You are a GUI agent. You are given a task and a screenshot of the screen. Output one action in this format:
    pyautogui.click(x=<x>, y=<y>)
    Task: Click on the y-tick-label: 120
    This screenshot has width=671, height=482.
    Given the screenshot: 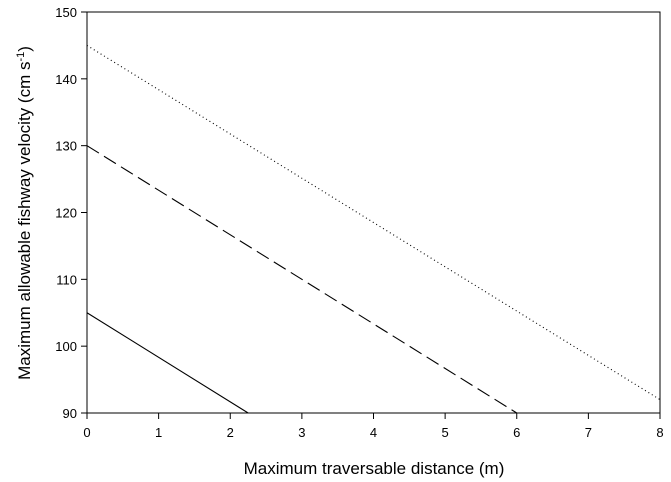 What is the action you would take?
    pyautogui.click(x=66, y=213)
    